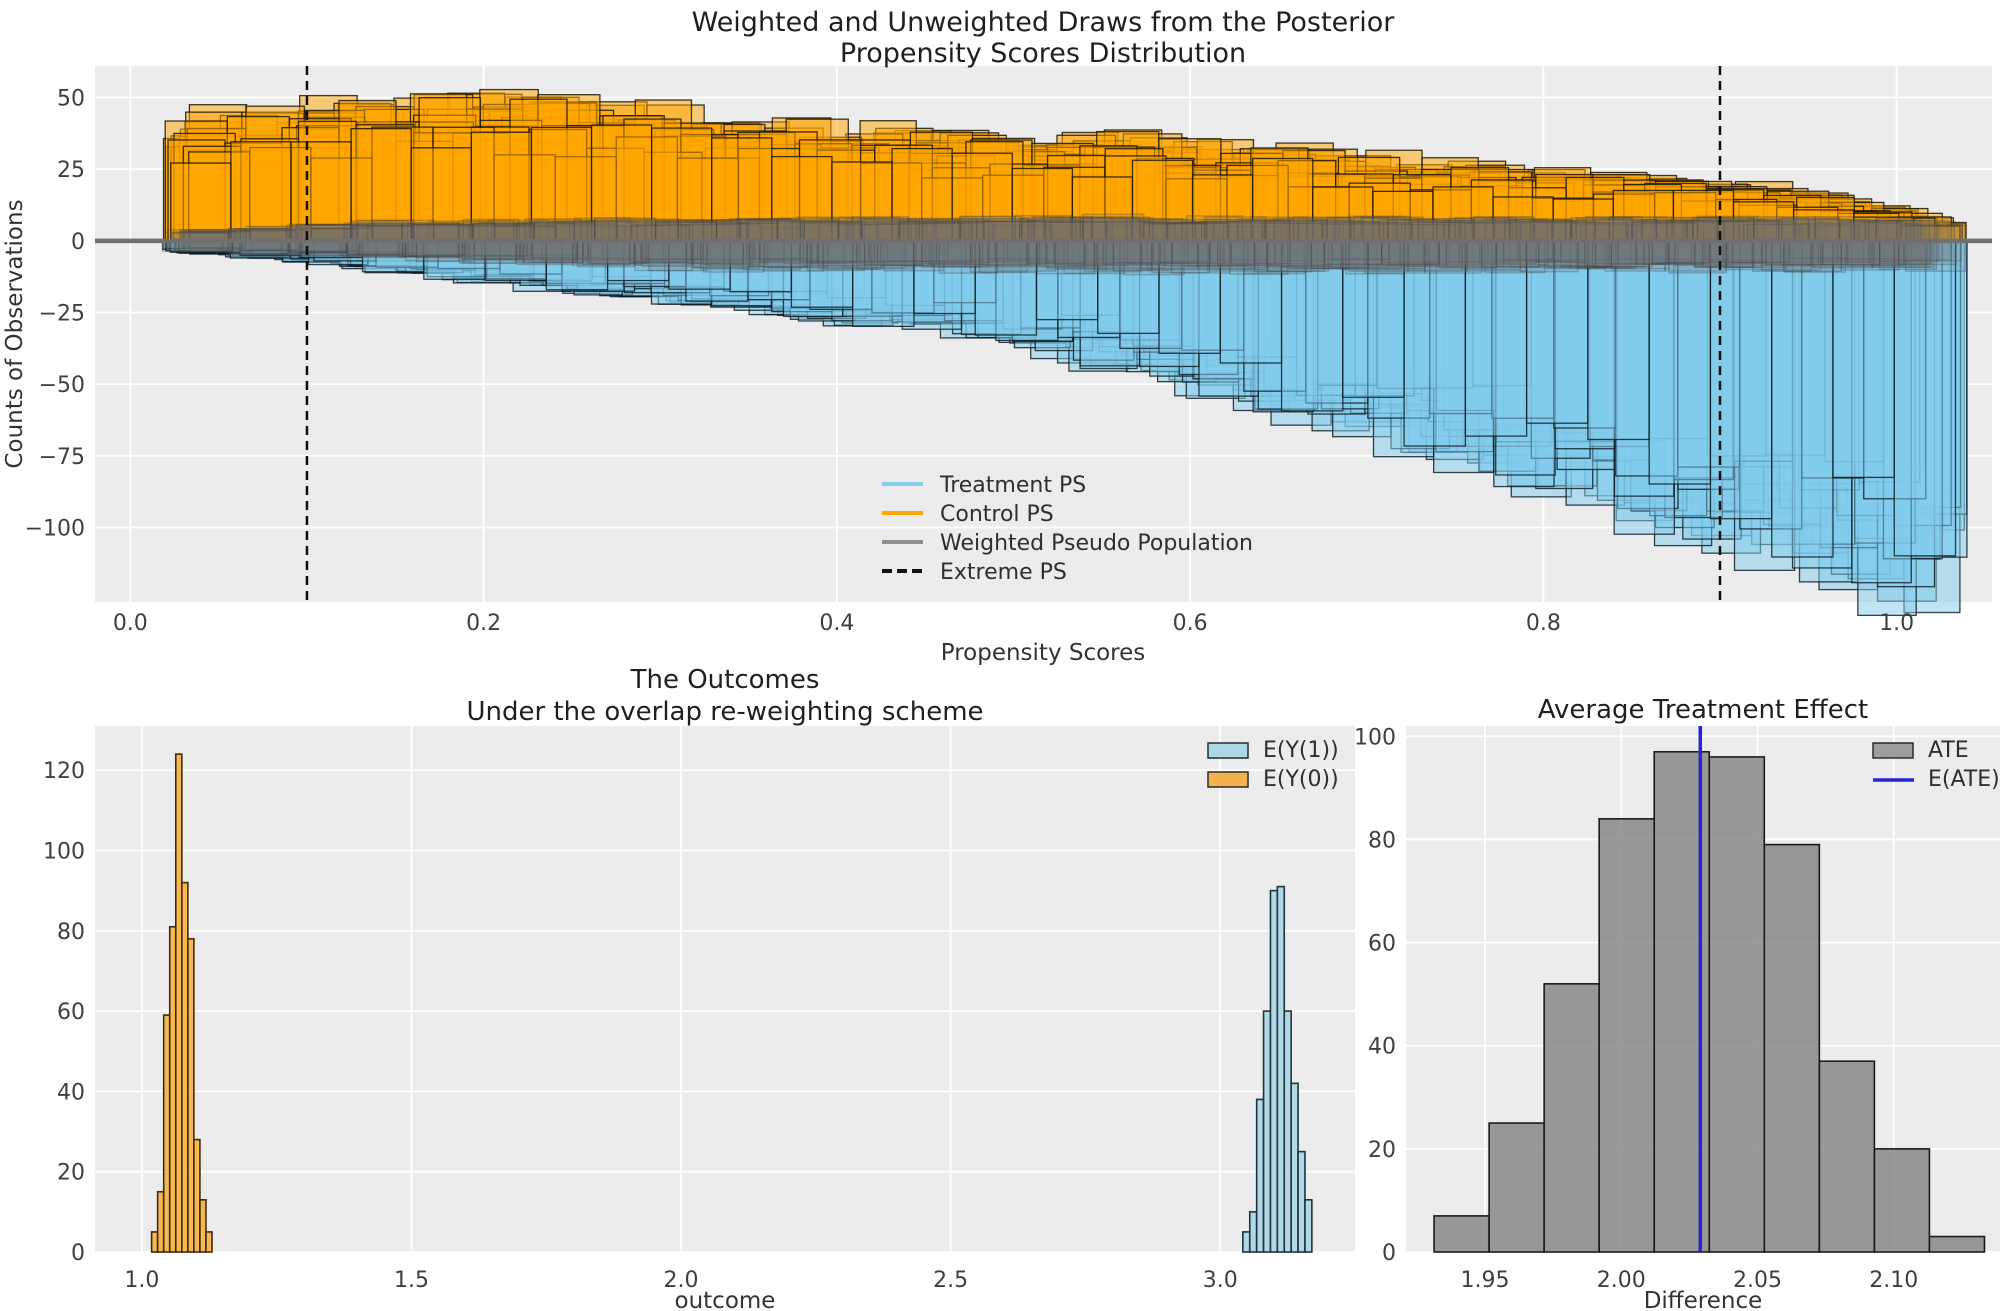 This screenshot has width=2011, height=1311. I want to click on top-legend-label: Extreme PS, so click(1003, 572).